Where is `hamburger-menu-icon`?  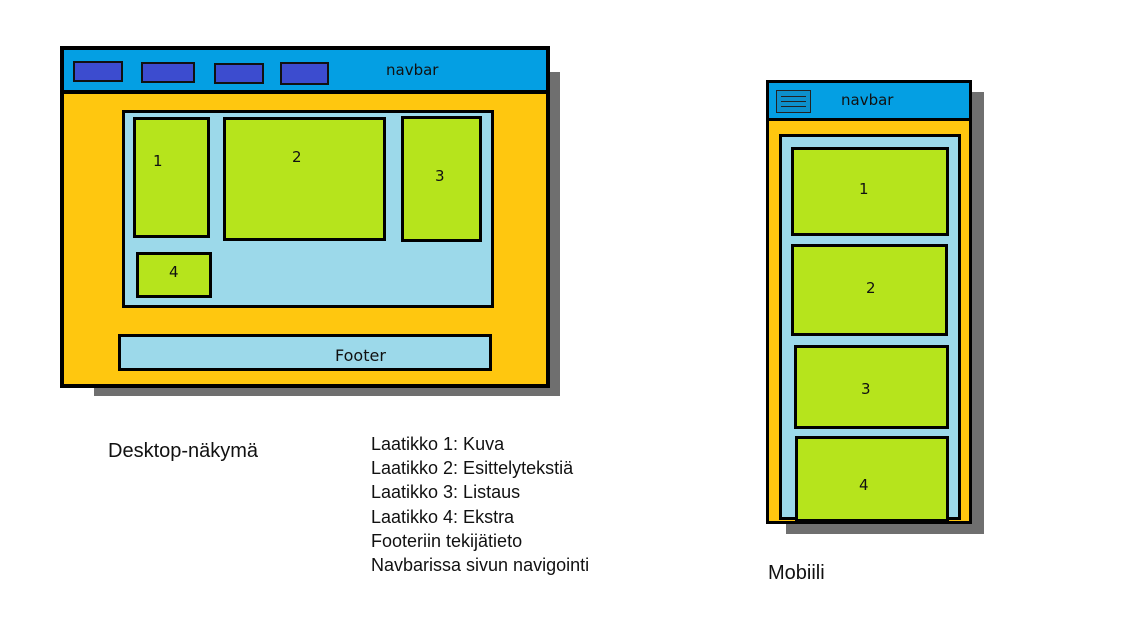 hamburger-menu-icon is located at coordinates (793, 101).